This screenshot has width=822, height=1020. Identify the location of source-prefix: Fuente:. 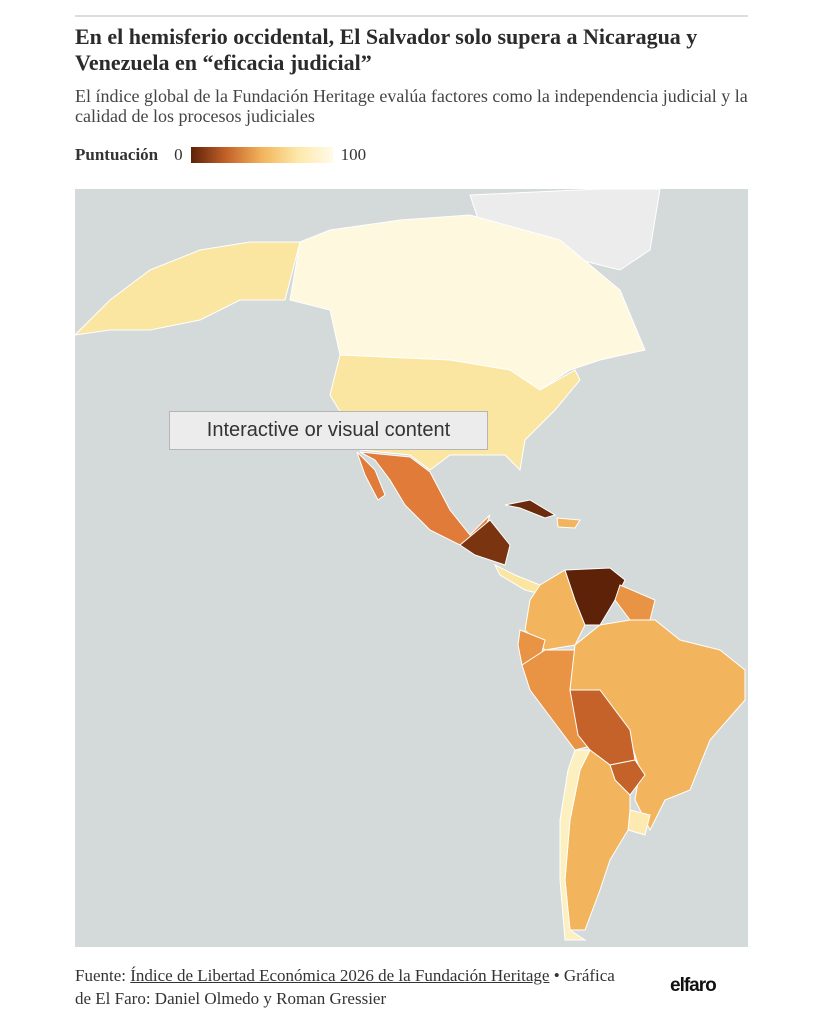
(100, 975).